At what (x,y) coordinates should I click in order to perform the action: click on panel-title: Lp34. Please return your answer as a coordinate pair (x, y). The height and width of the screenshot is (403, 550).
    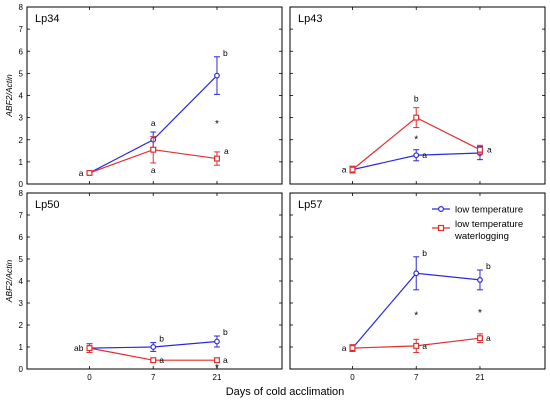
    Looking at the image, I should click on (47, 19).